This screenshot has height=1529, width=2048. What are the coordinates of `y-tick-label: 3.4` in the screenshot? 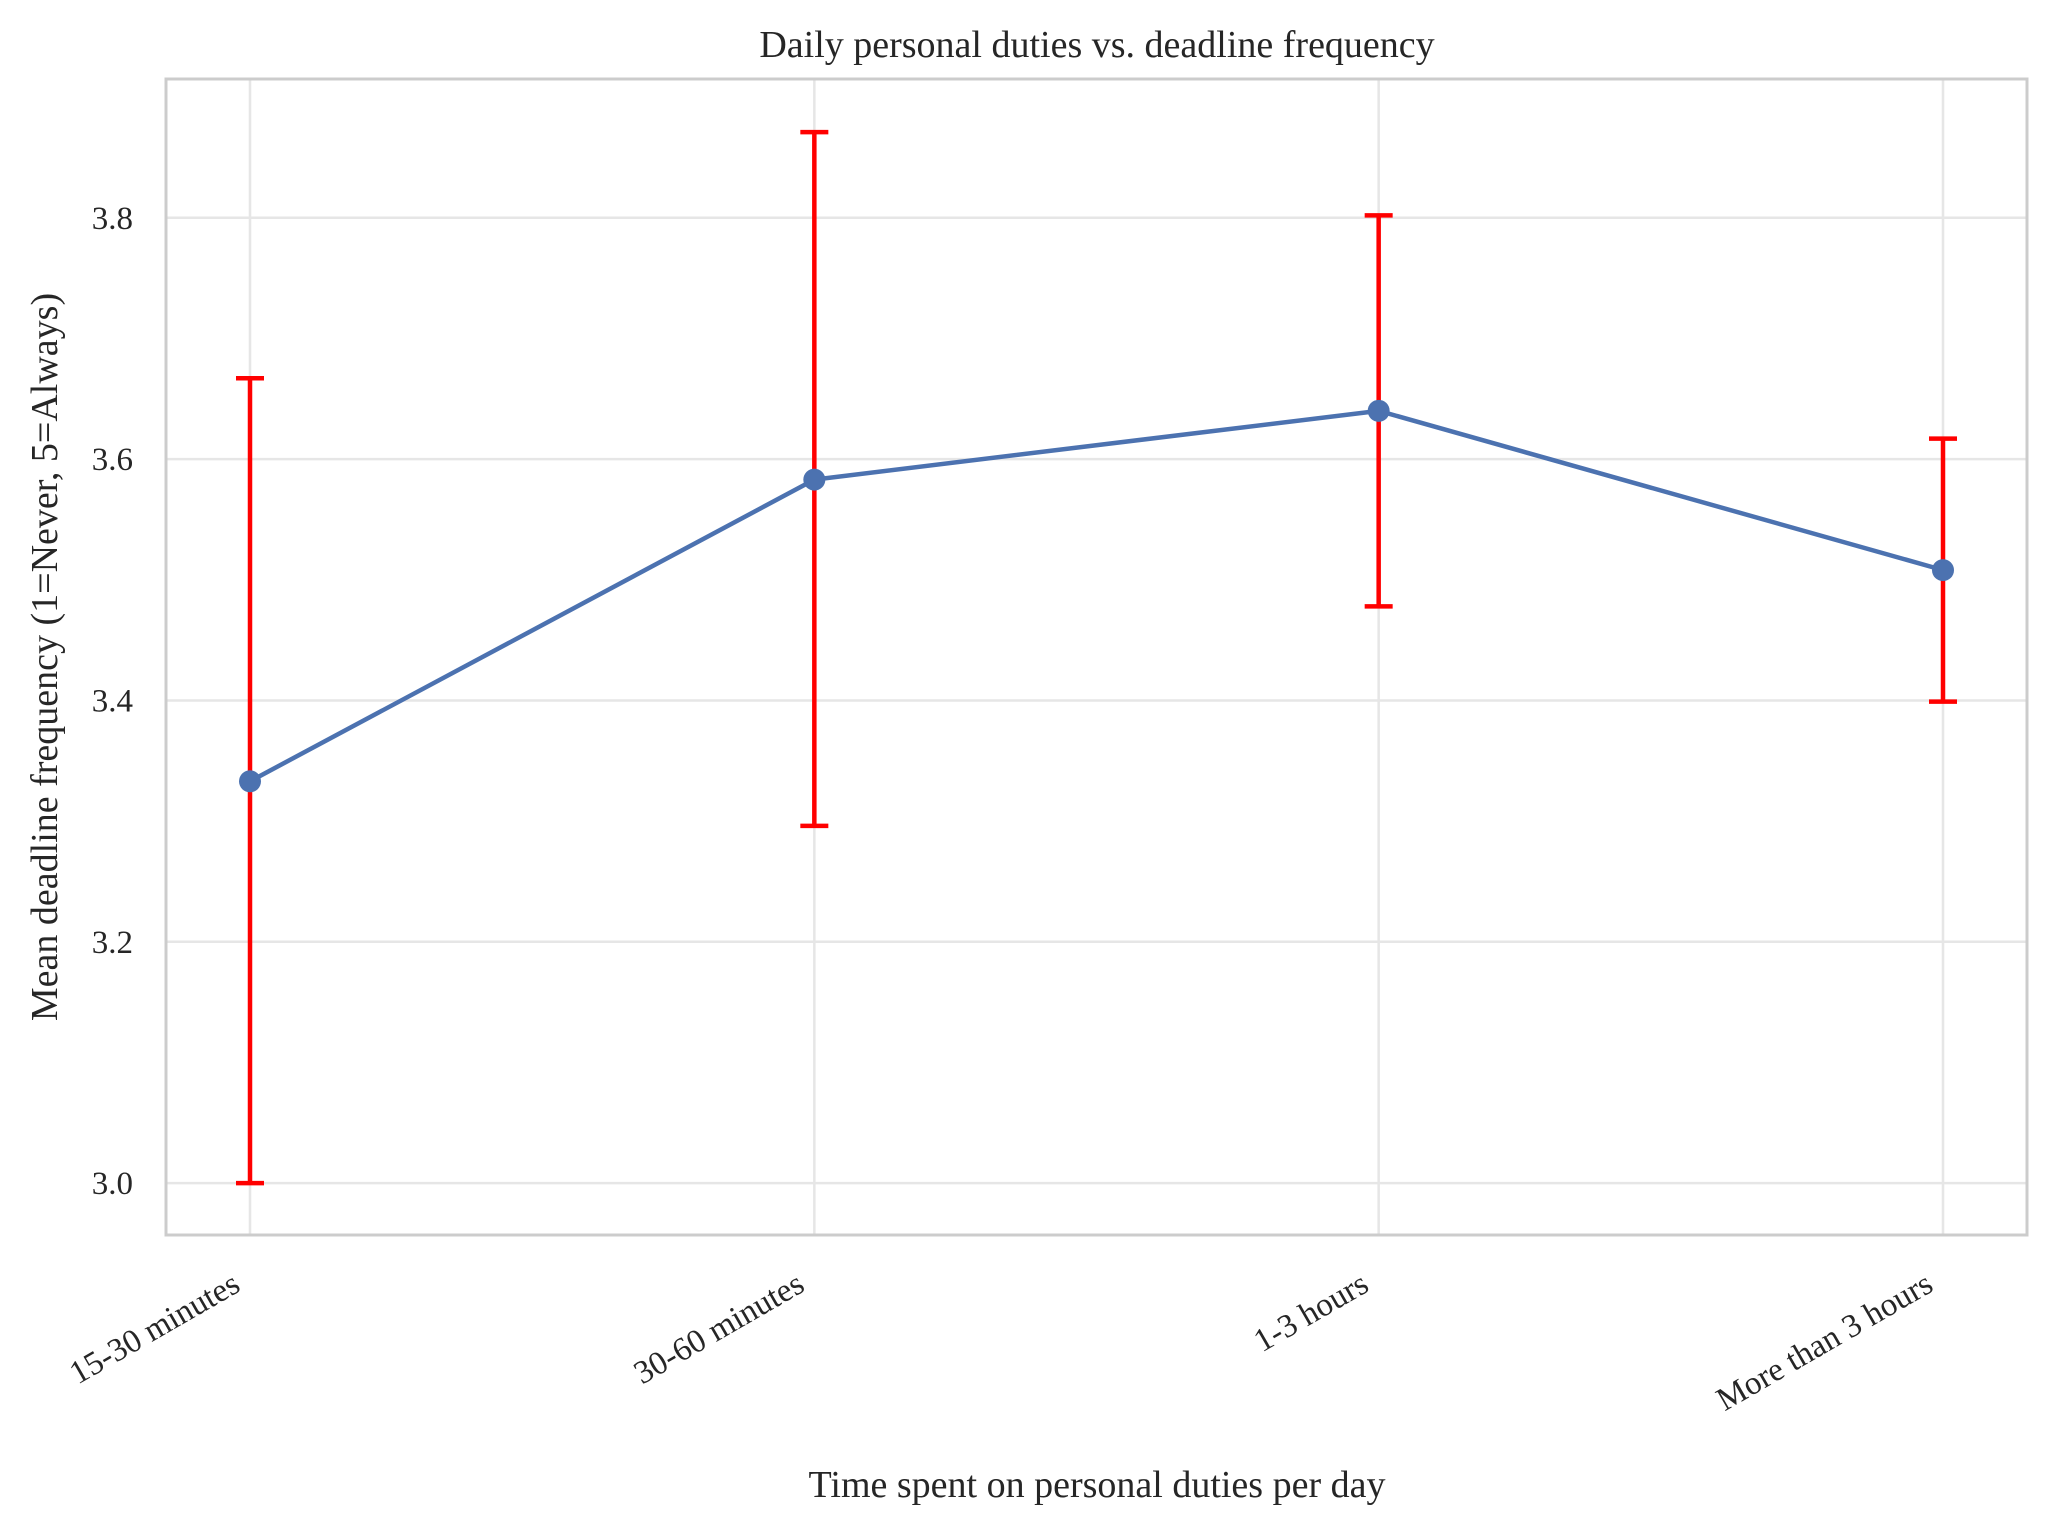 It's located at (112, 701).